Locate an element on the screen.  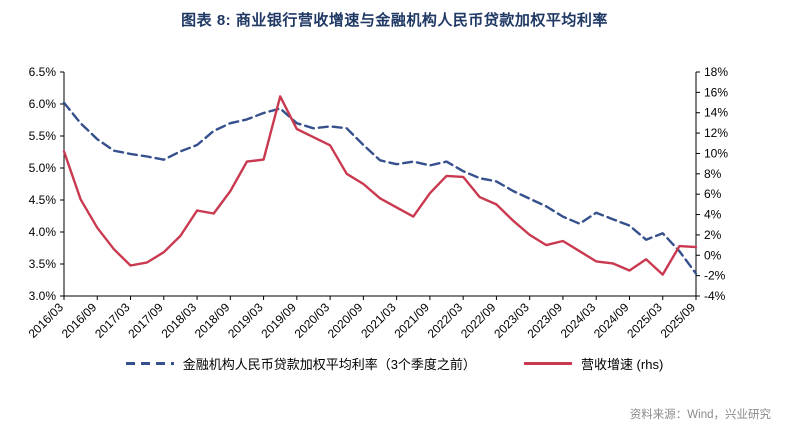
left-axis-tick-label: 6.0% is located at coordinates (43, 104).